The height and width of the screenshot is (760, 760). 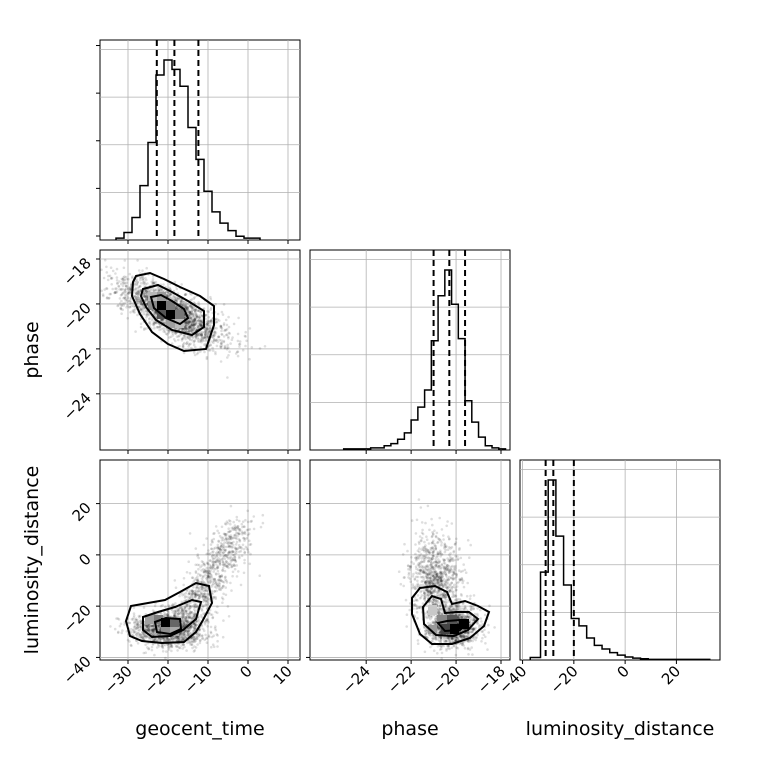 What do you see at coordinates (200, 140) in the screenshot?
I see `gridlines` at bounding box center [200, 140].